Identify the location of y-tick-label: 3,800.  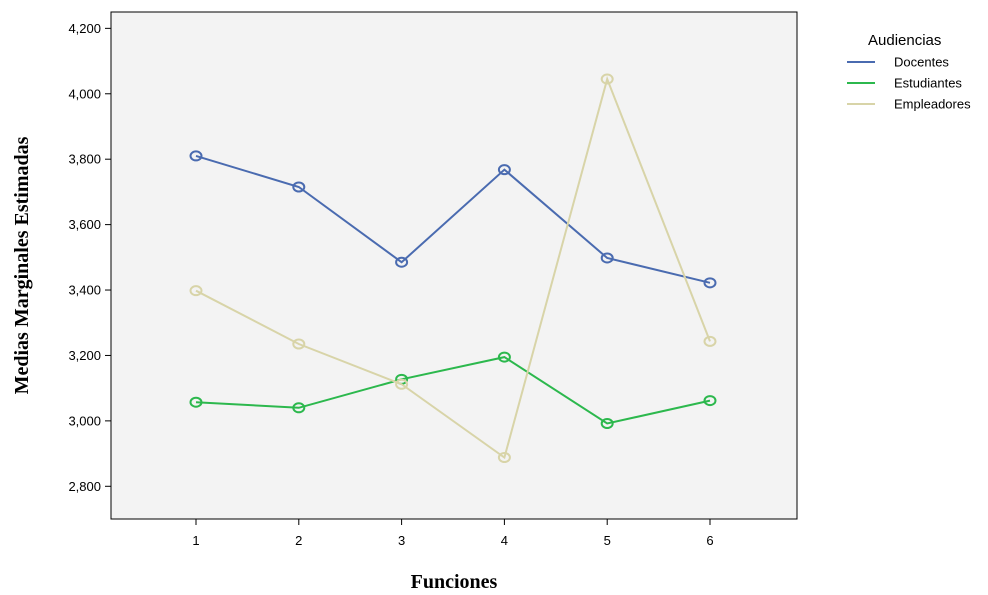
(84, 159).